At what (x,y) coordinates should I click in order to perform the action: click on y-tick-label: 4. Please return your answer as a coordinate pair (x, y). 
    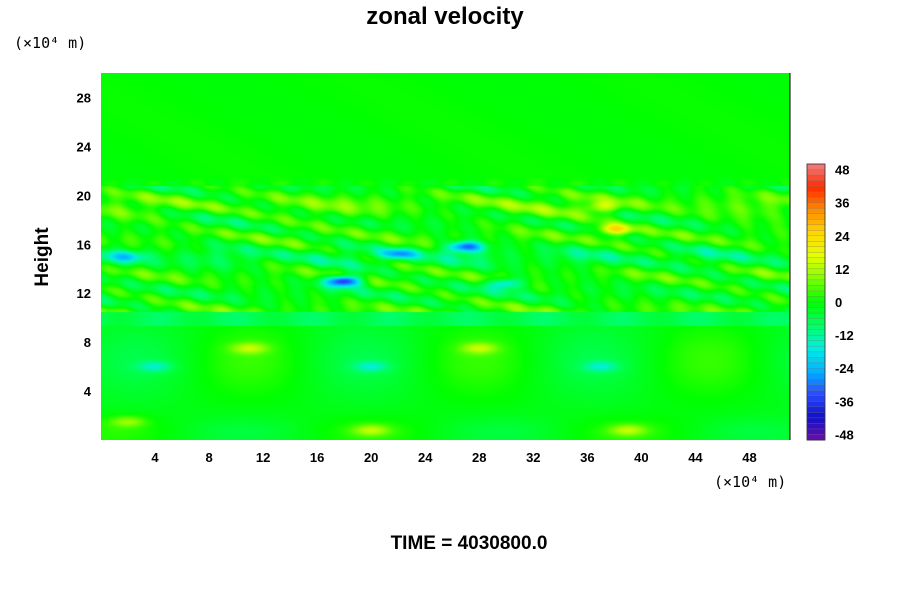
    Looking at the image, I should click on (88, 391).